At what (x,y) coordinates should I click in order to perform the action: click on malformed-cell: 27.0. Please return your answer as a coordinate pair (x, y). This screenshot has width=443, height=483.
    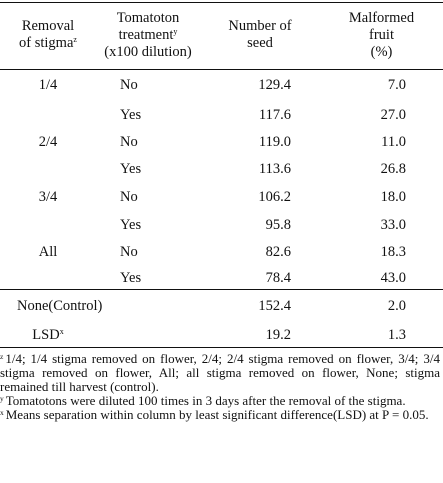
    Looking at the image, I should click on (393, 114).